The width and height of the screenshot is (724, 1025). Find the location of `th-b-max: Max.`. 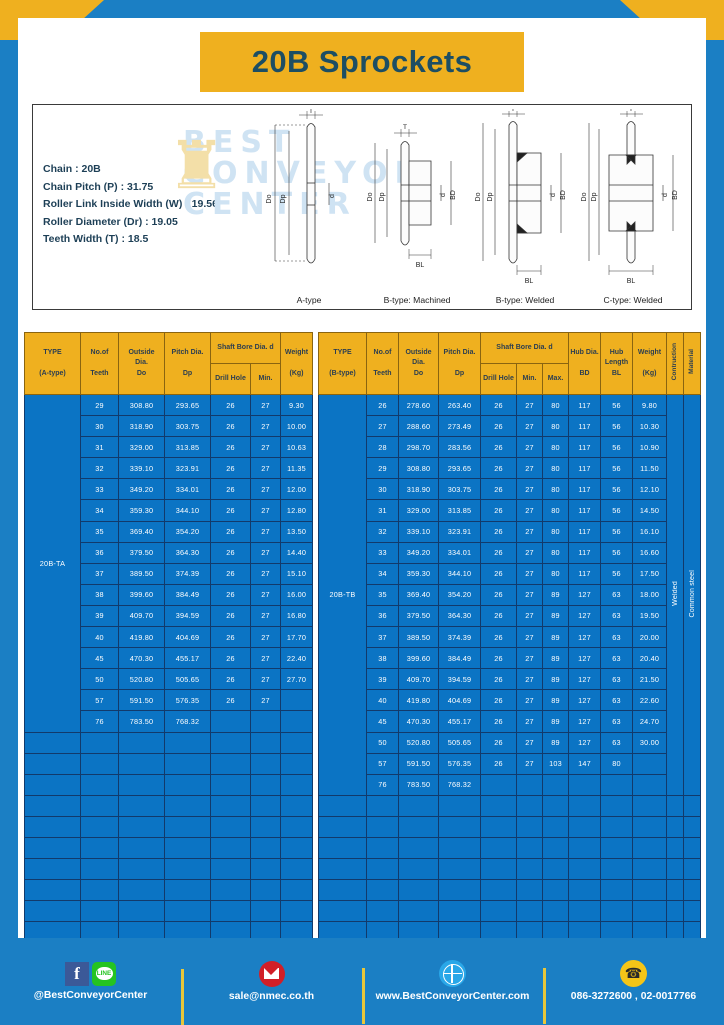

th-b-max: Max. is located at coordinates (555, 379).